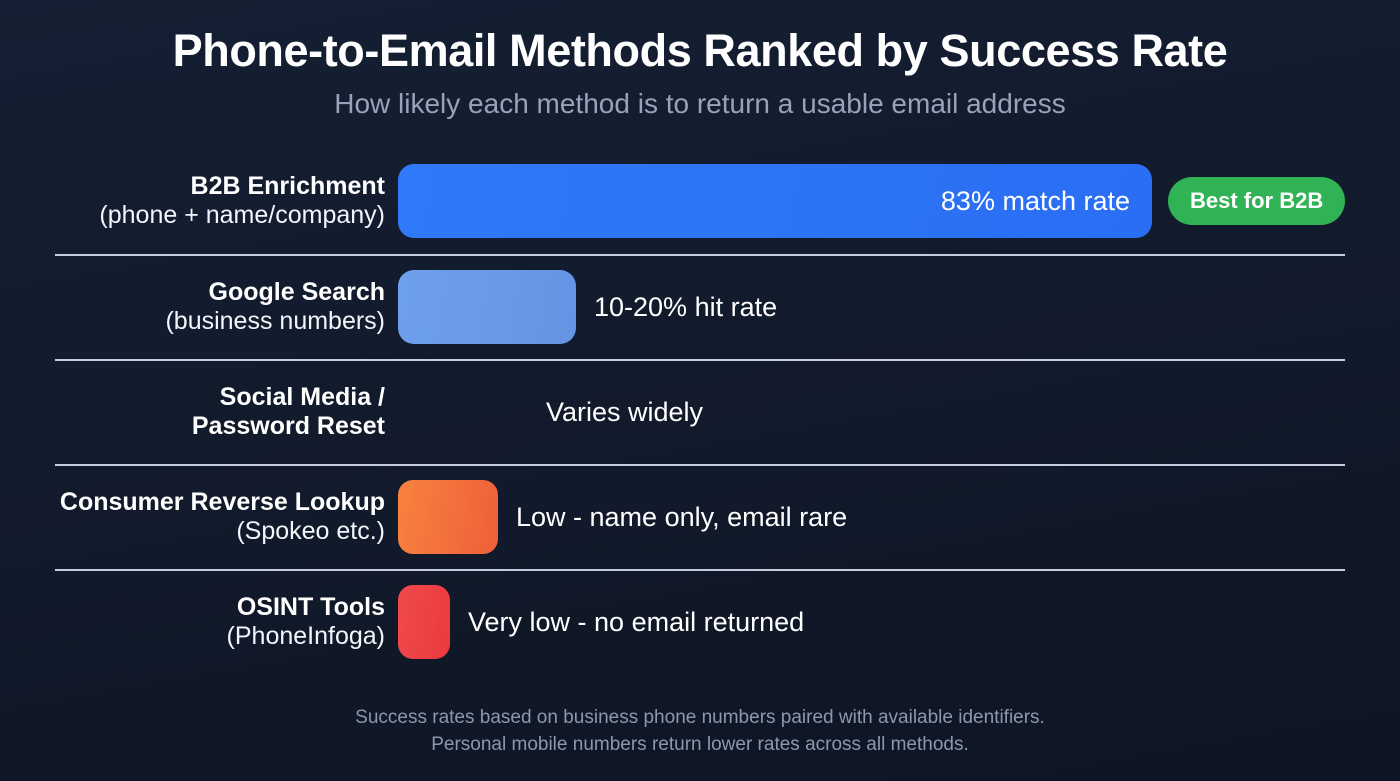  Describe the element at coordinates (310, 606) in the screenshot. I see `bar-label-main: OSINT Tools` at that location.